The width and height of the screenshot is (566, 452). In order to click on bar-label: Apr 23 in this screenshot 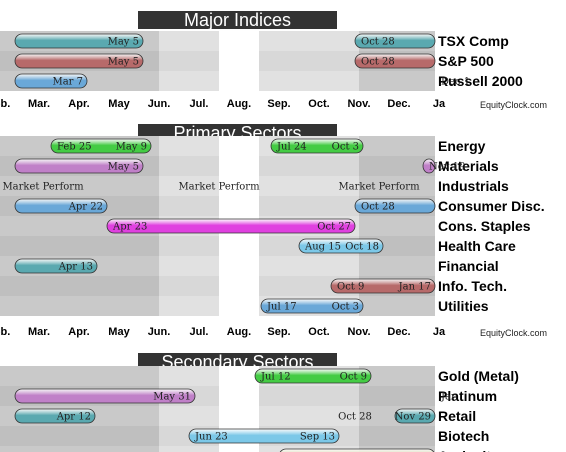, I will do `click(129, 227)`.